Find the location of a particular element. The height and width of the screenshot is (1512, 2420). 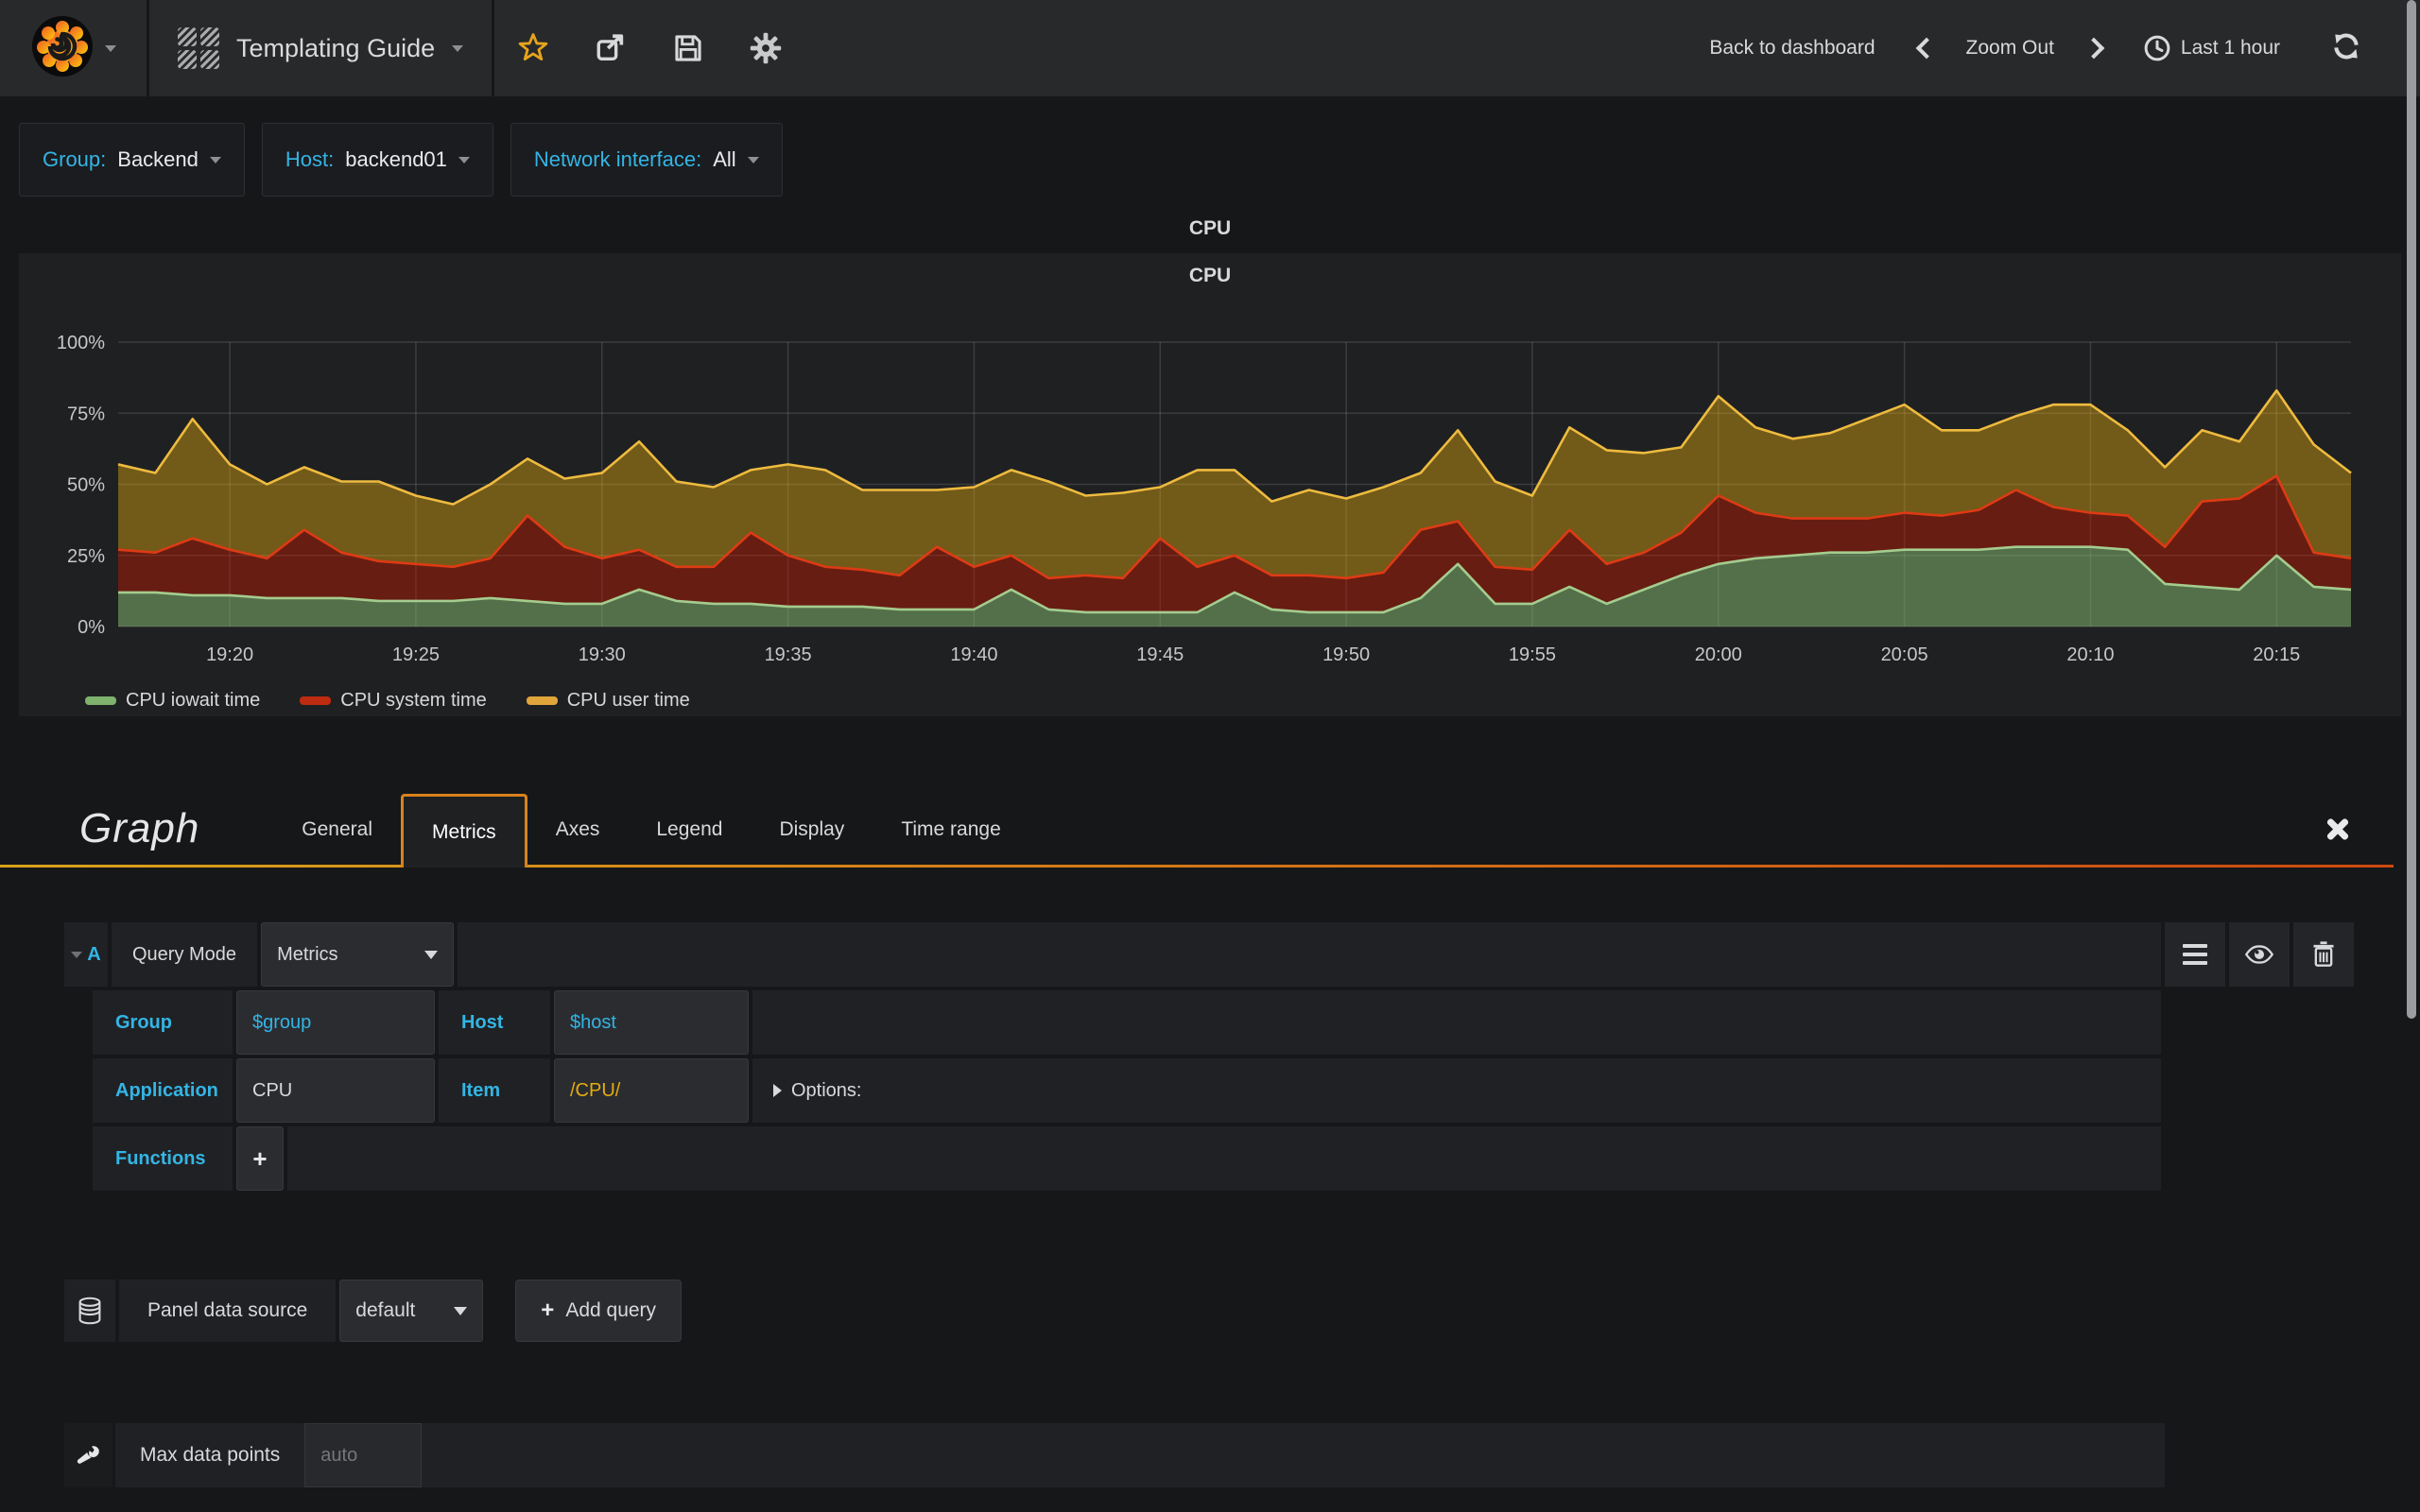

eye-icon is located at coordinates (2259, 954).